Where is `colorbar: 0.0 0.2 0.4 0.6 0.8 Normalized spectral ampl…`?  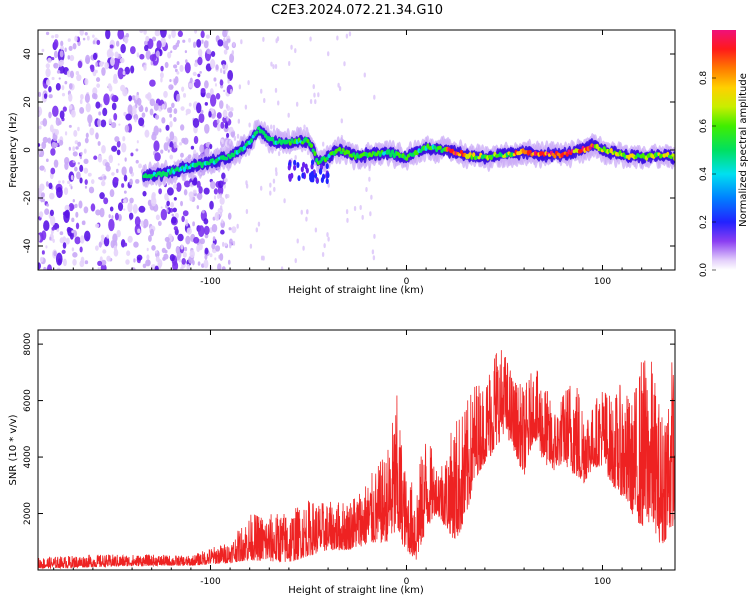 colorbar: 0.0 0.2 0.4 0.6 0.8 Normalized spectral ampl… is located at coordinates (724, 153).